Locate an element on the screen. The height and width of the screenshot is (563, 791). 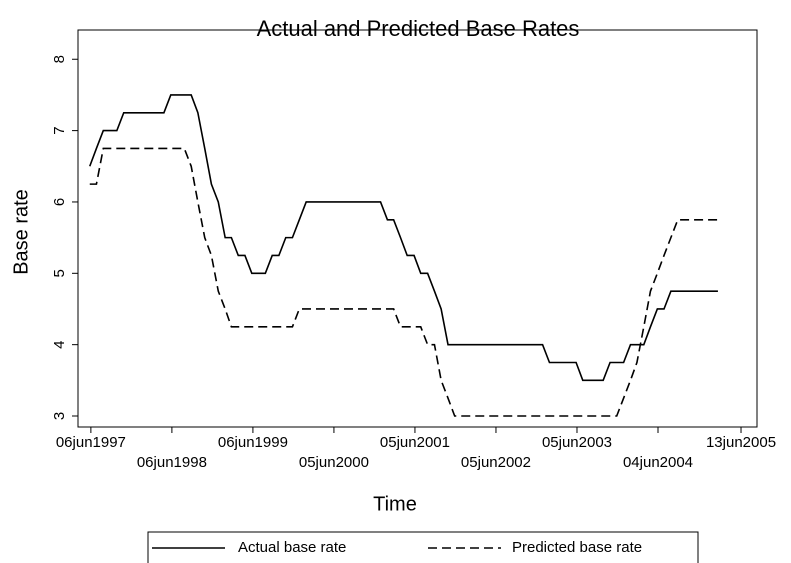
chart-title: Actual and Predicted Base Rates is located at coordinates (418, 28).